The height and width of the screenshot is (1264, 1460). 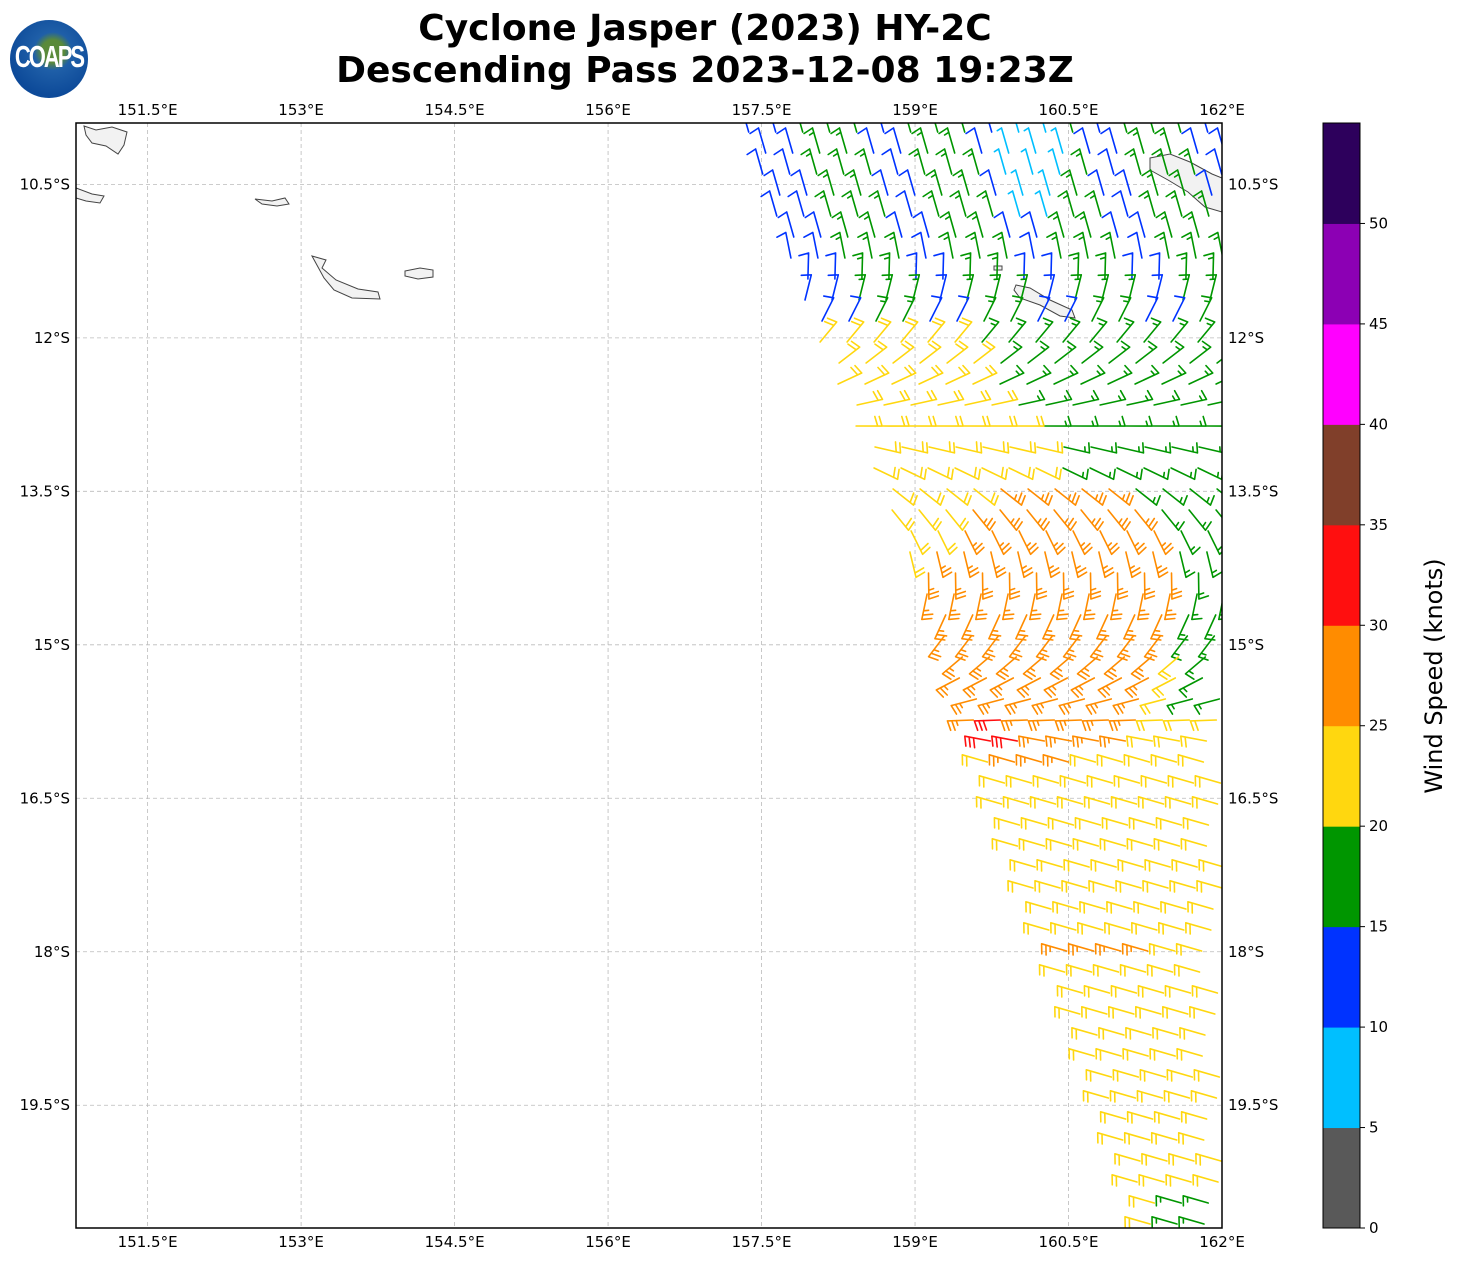 I want to click on lon-tick-label: 156°E, so click(x=608, y=110).